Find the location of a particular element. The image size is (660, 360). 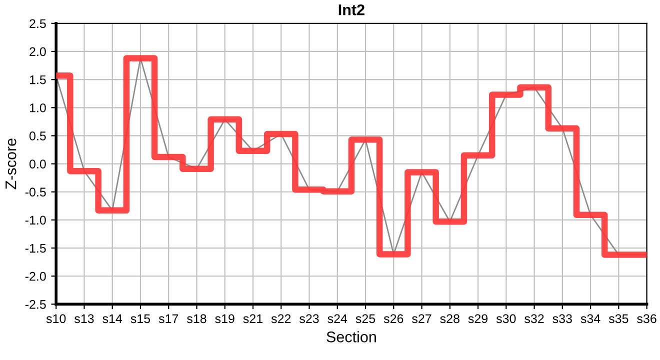

y-tick-label: 2.0 is located at coordinates (38, 51).